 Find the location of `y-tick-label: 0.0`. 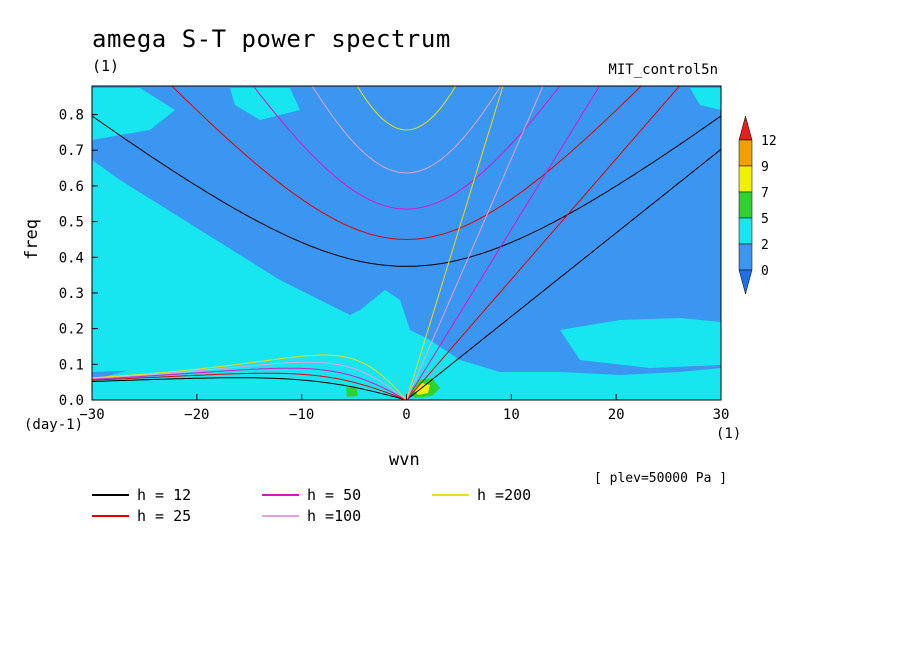

y-tick-label: 0.0 is located at coordinates (71, 401).